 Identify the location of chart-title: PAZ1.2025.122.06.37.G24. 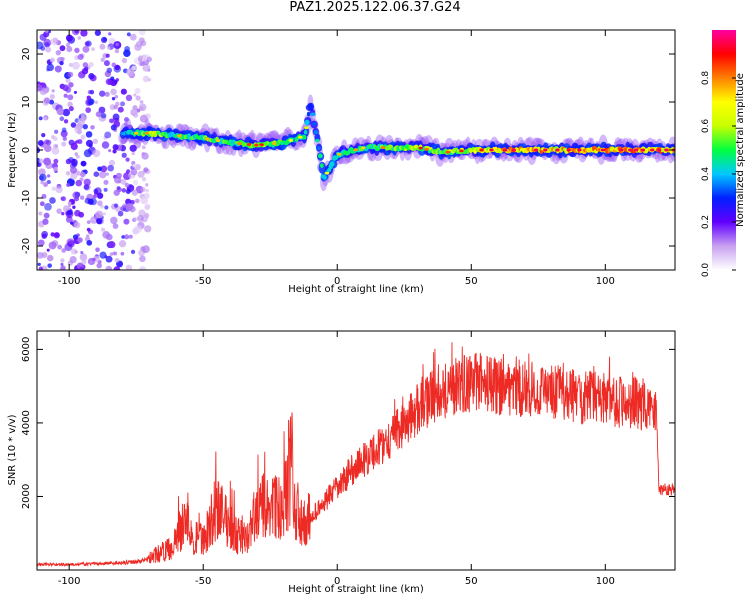
(375, 7).